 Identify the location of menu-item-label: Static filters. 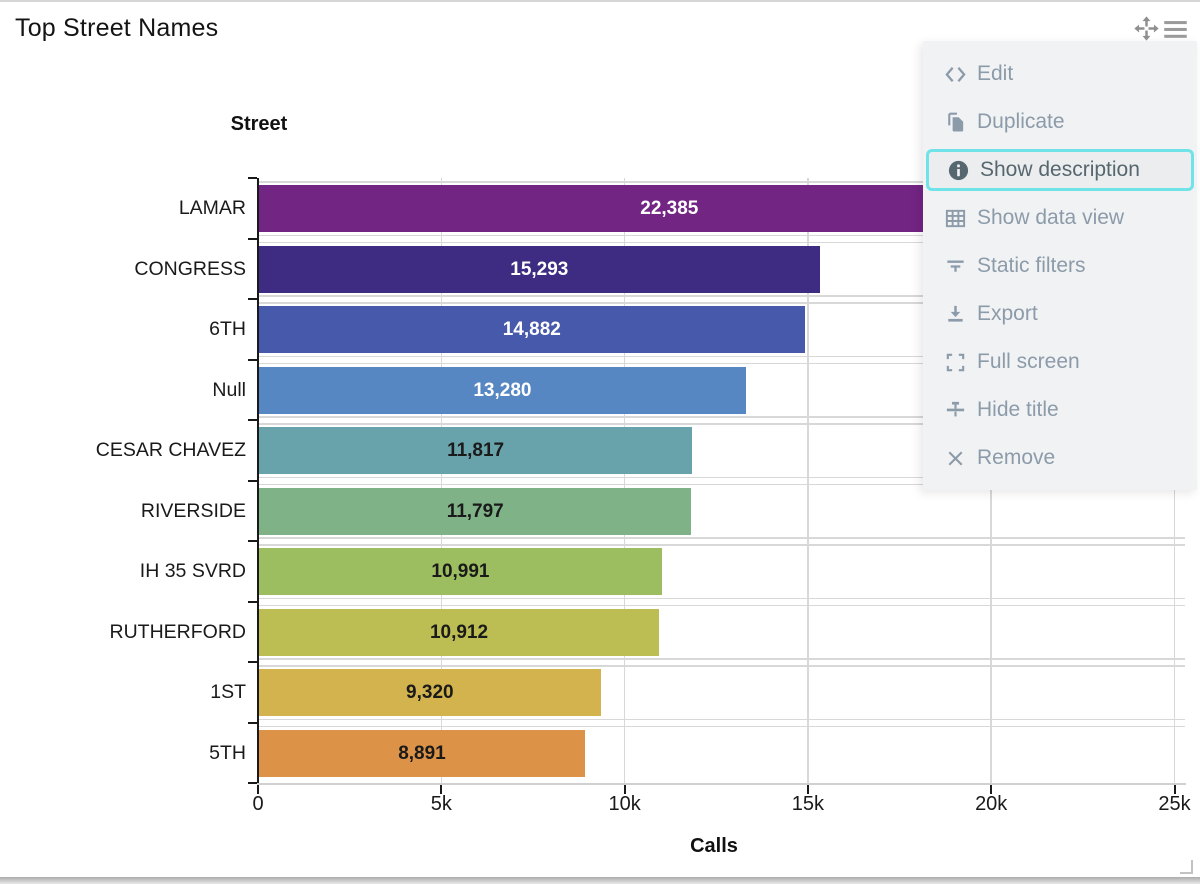
(1031, 265).